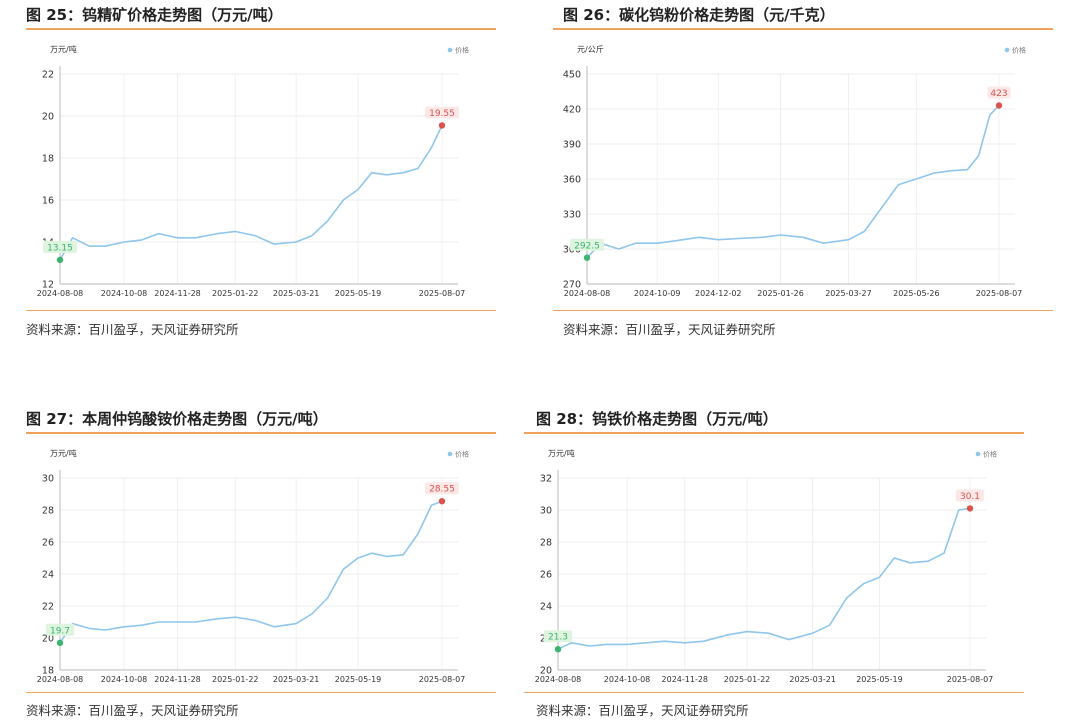 This screenshot has width=1080, height=725. I want to click on min-value-label: 19.7, so click(60, 631).